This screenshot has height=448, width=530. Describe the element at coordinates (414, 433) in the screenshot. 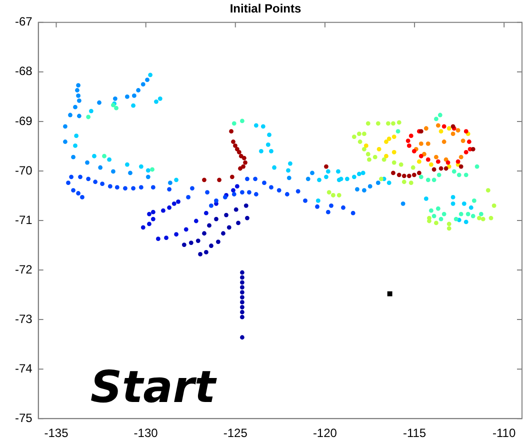

I see `x-tick-label: -115` at that location.